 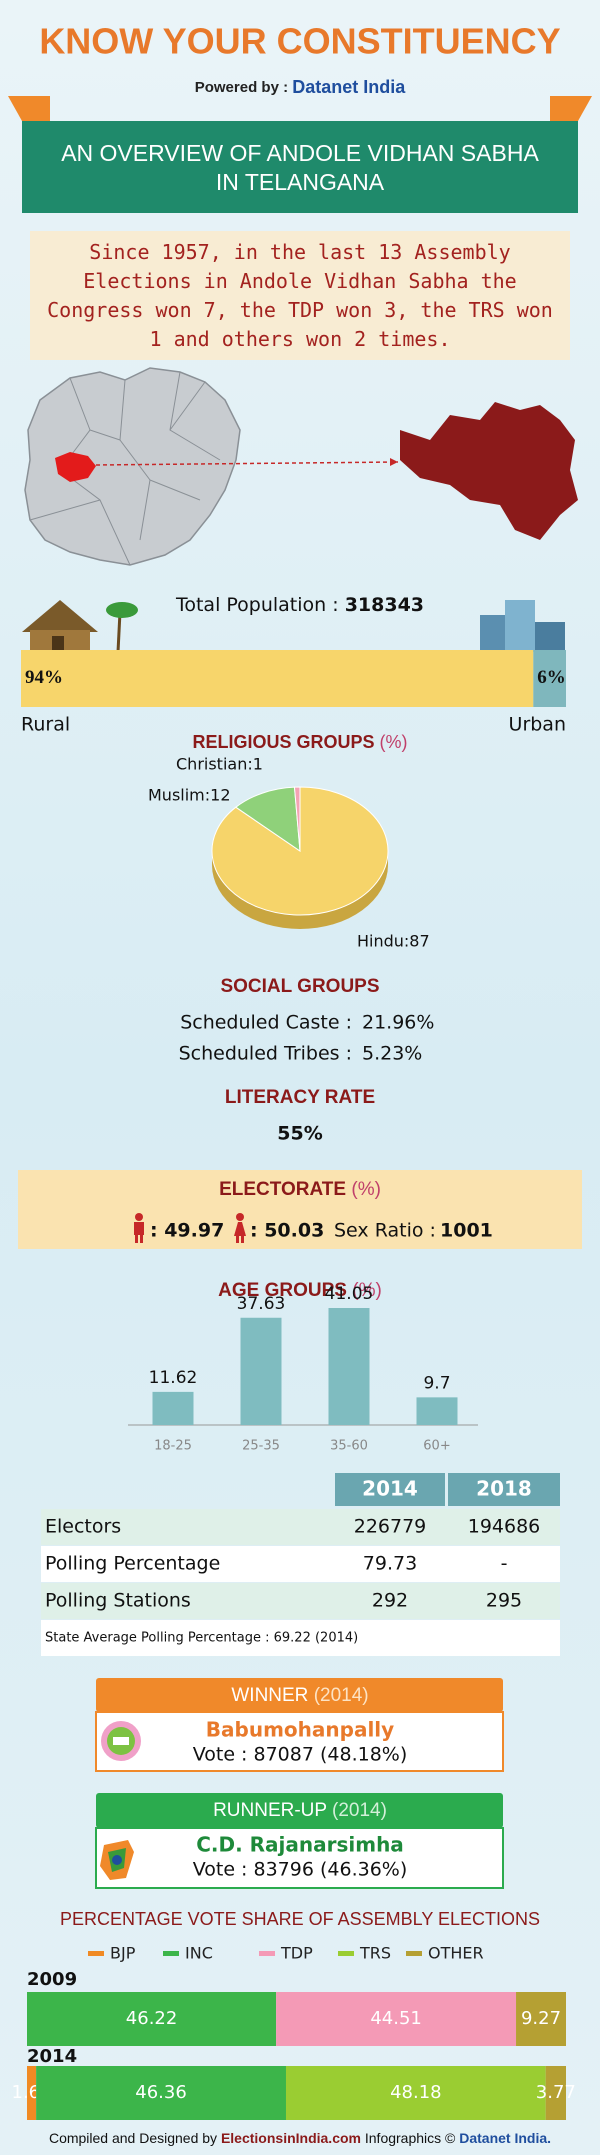 What do you see at coordinates (199, 1953) in the screenshot?
I see `legend-label: INC` at bounding box center [199, 1953].